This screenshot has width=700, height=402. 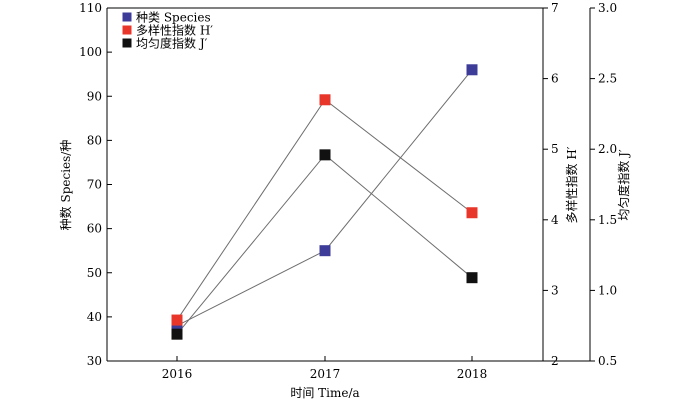 What do you see at coordinates (94, 317) in the screenshot?
I see `left-axis-tick-label: 40` at bounding box center [94, 317].